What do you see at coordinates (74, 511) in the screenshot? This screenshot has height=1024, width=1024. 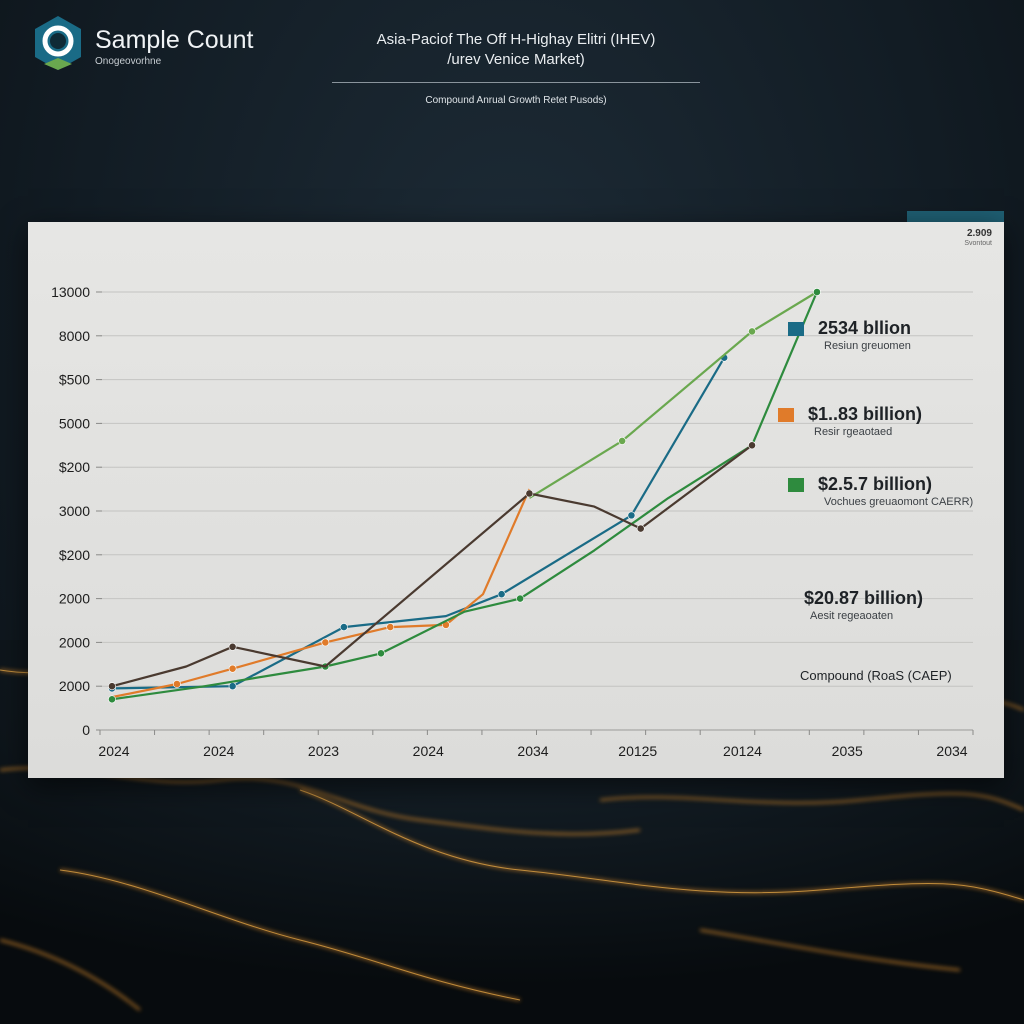 I see `y-tick-label: 3000` at bounding box center [74, 511].